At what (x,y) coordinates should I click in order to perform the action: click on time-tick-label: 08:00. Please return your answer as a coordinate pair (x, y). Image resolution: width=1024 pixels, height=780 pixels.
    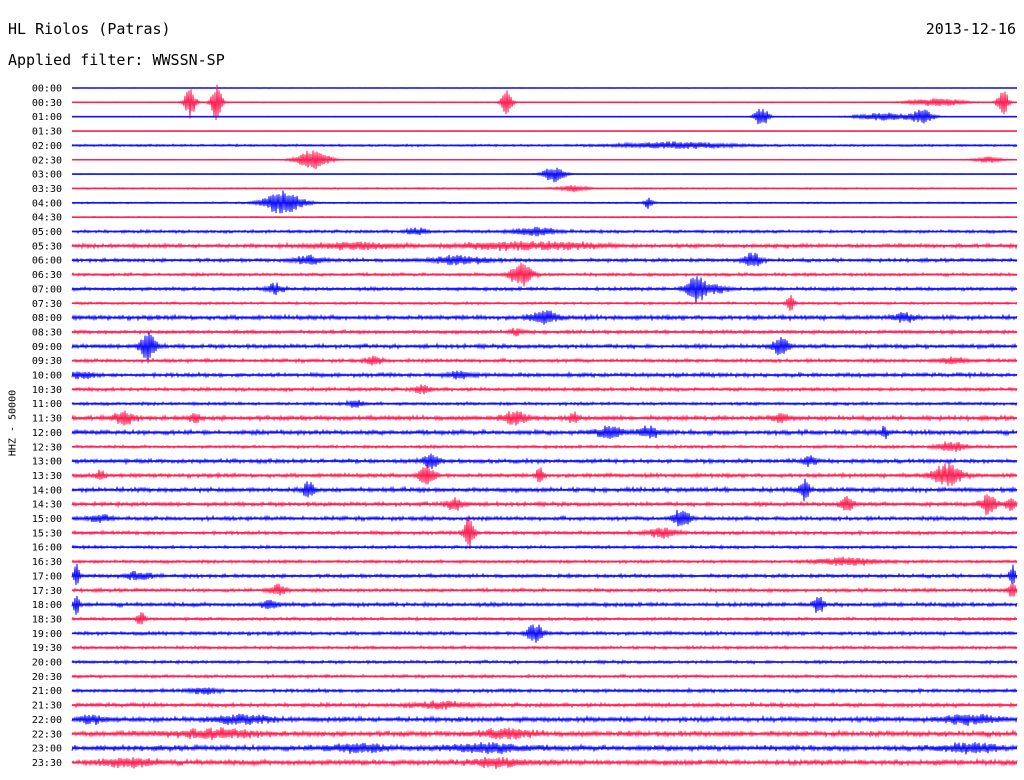
    Looking at the image, I should click on (47, 318).